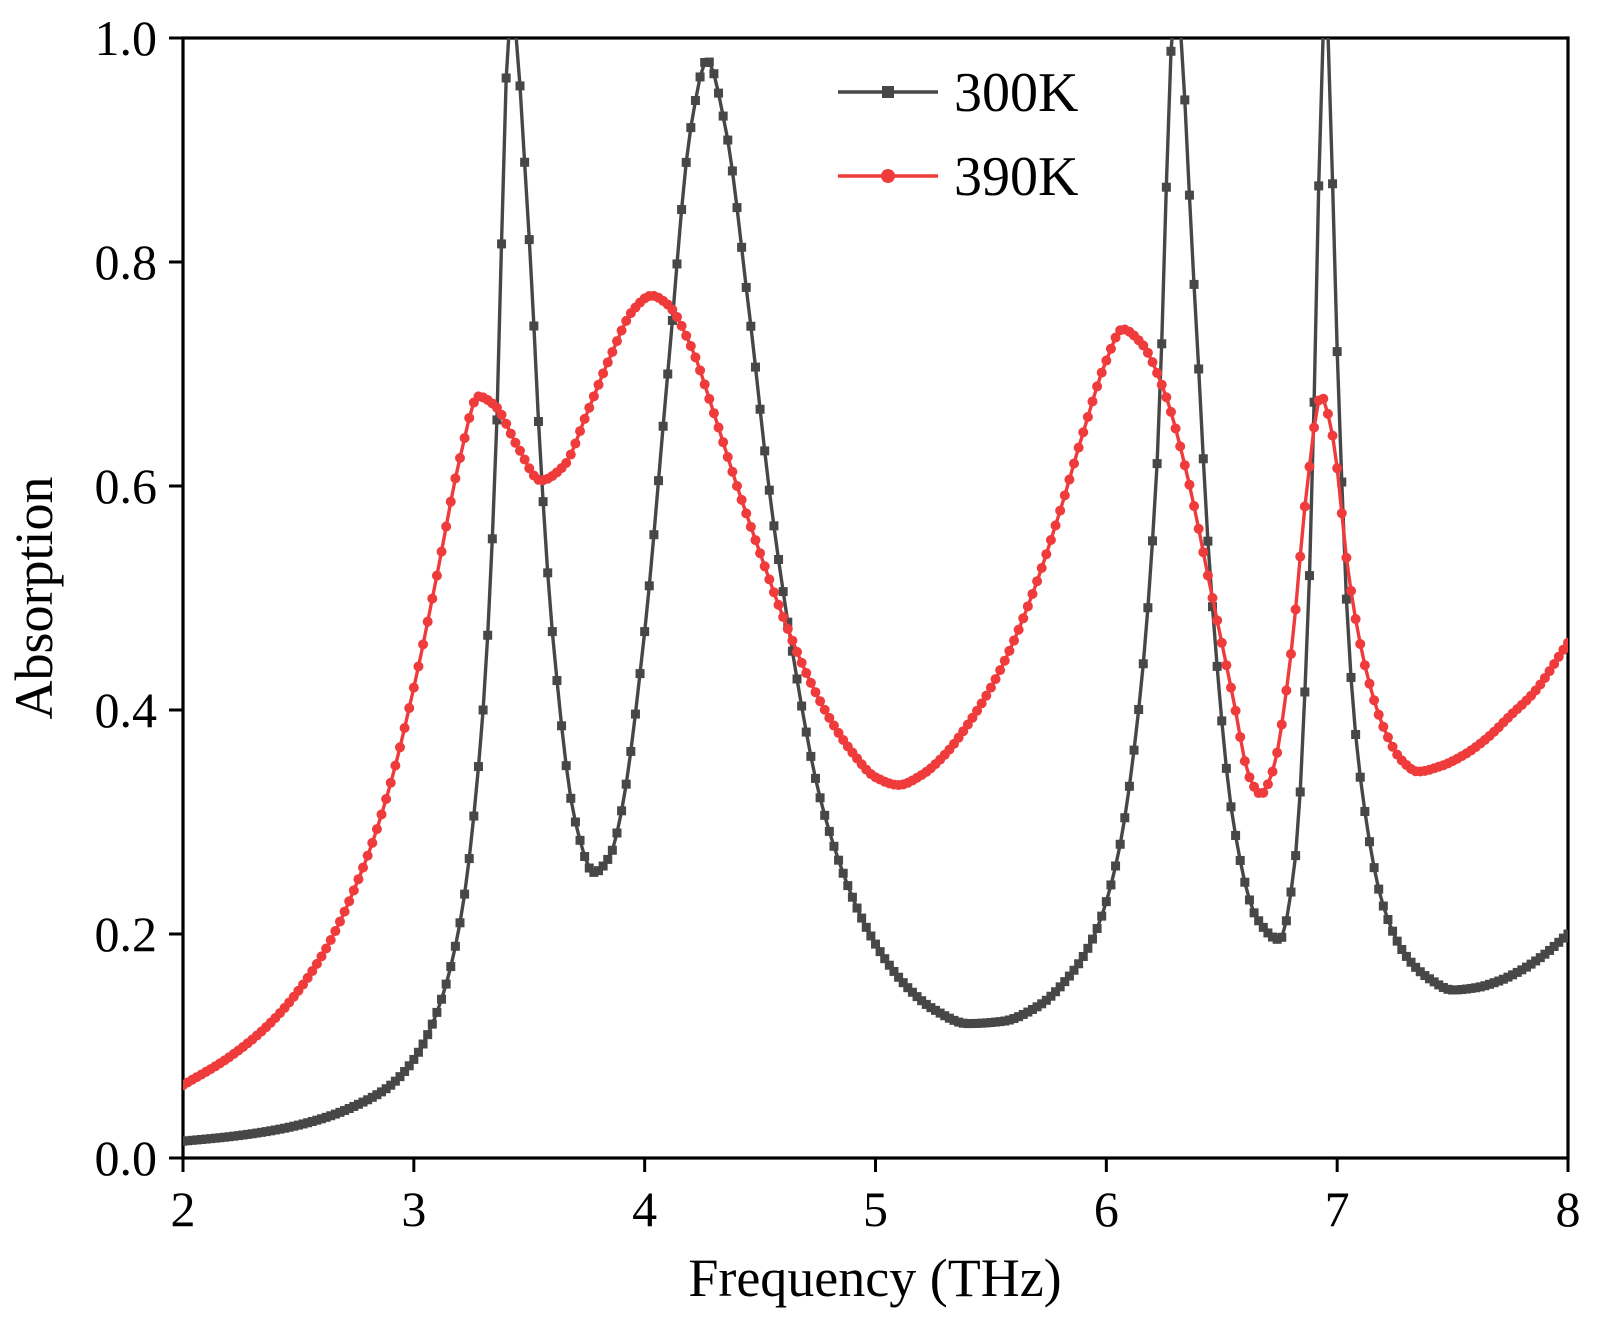  I want to click on legend-label: 300K, so click(1016, 93).